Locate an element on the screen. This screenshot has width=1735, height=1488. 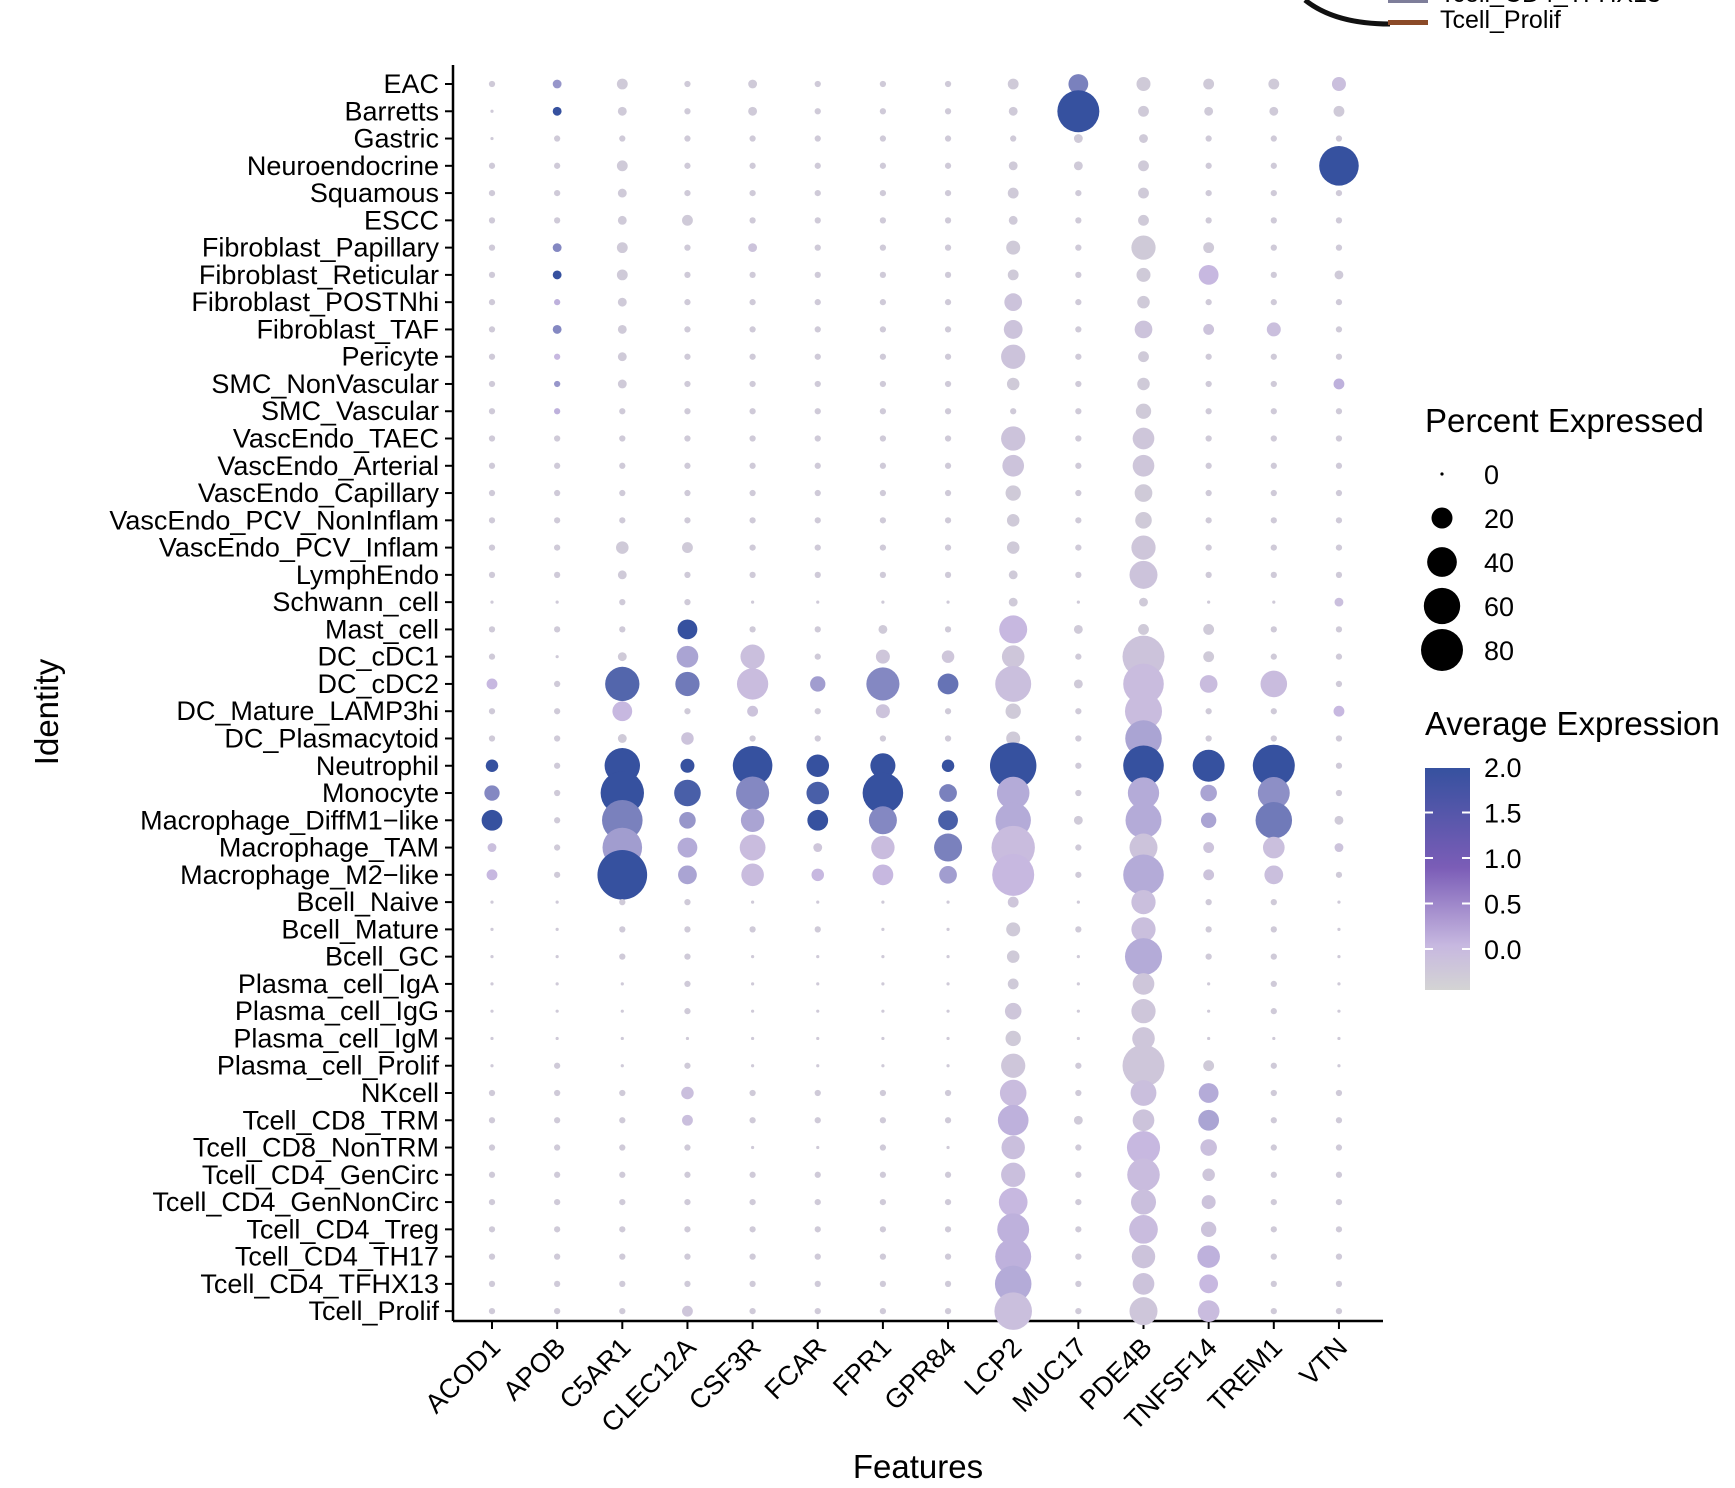
color-legend-label: 1.0 is located at coordinates (1503, 859).